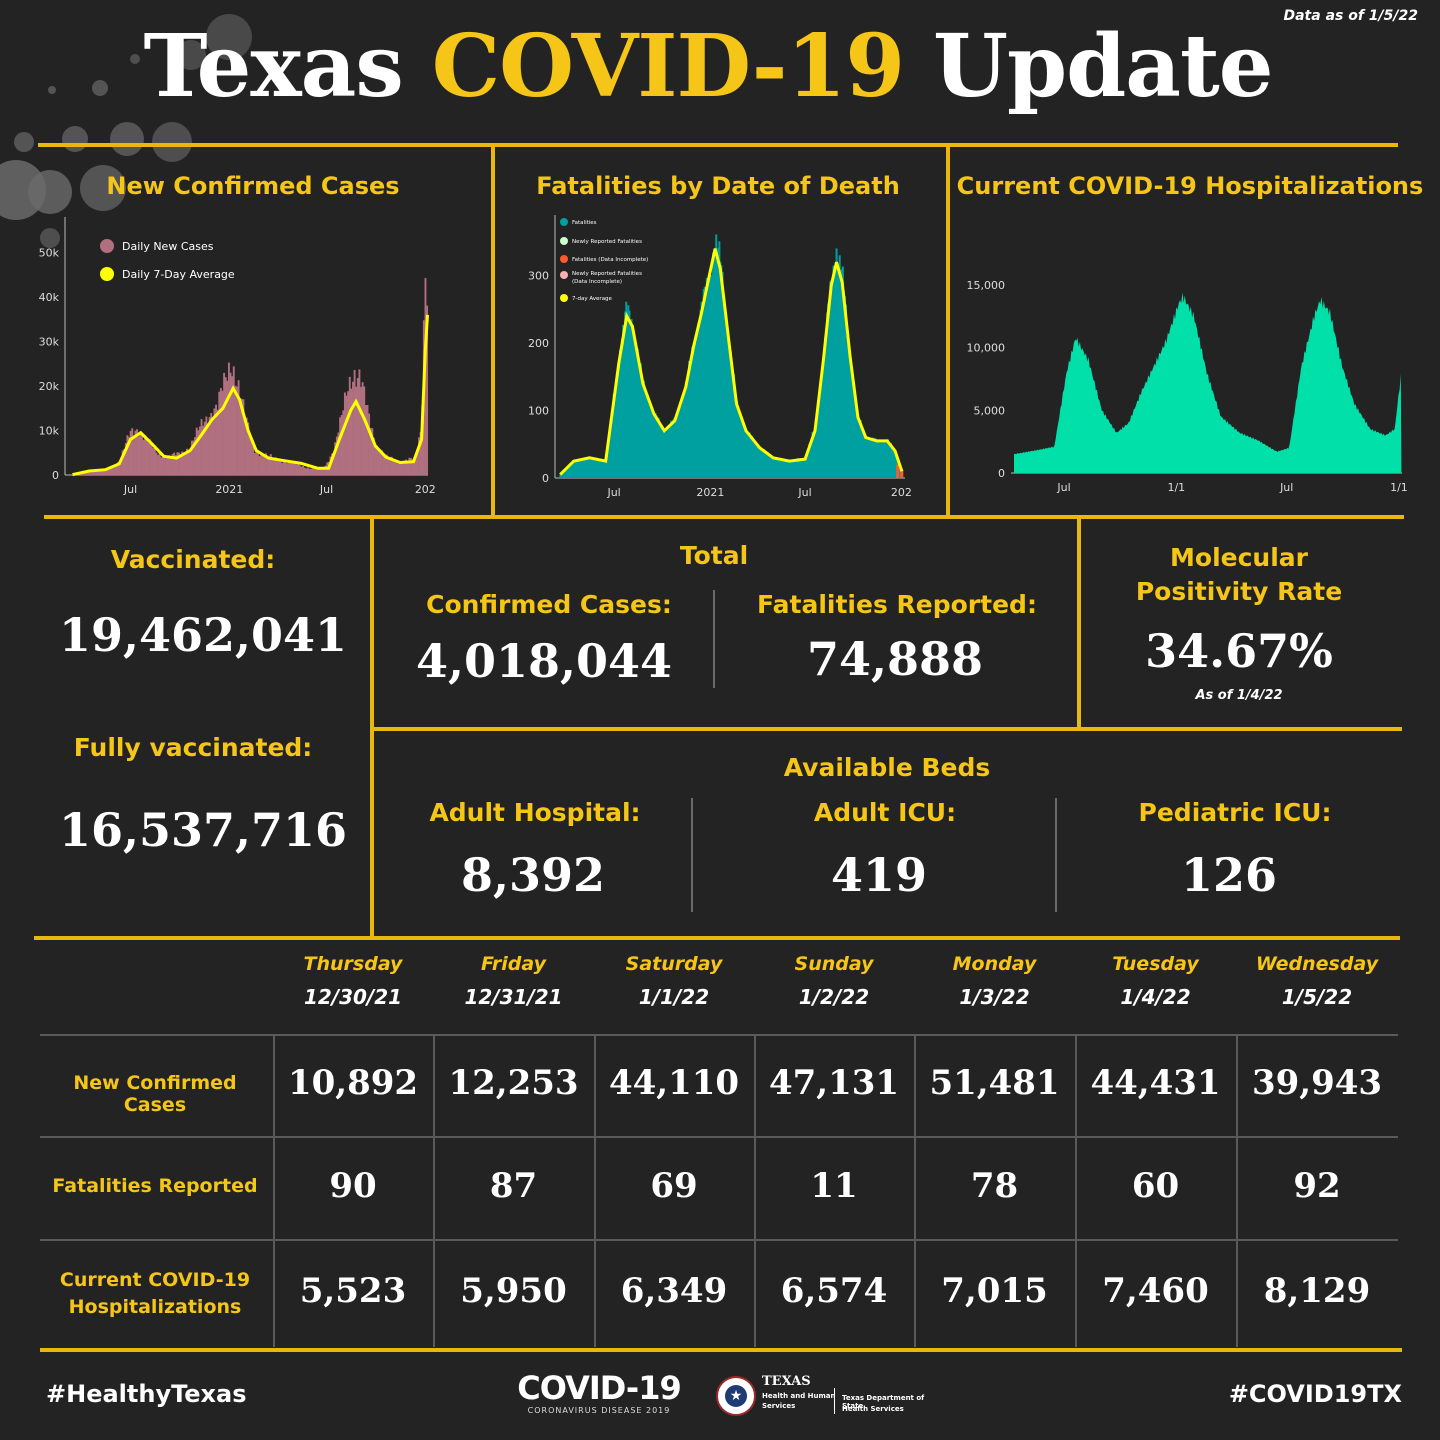 The width and height of the screenshot is (1440, 1440). Describe the element at coordinates (49, 342) in the screenshot. I see `y-tick-label: 30k` at that location.